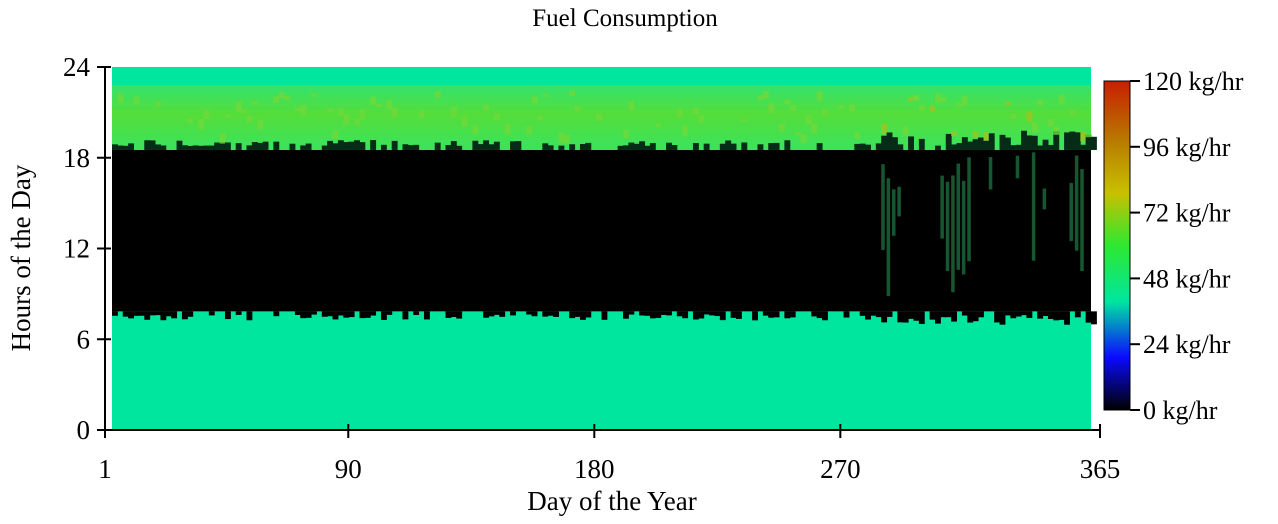 The image size is (1278, 524). I want to click on y-axis-label: Hours of the Day, so click(21, 257).